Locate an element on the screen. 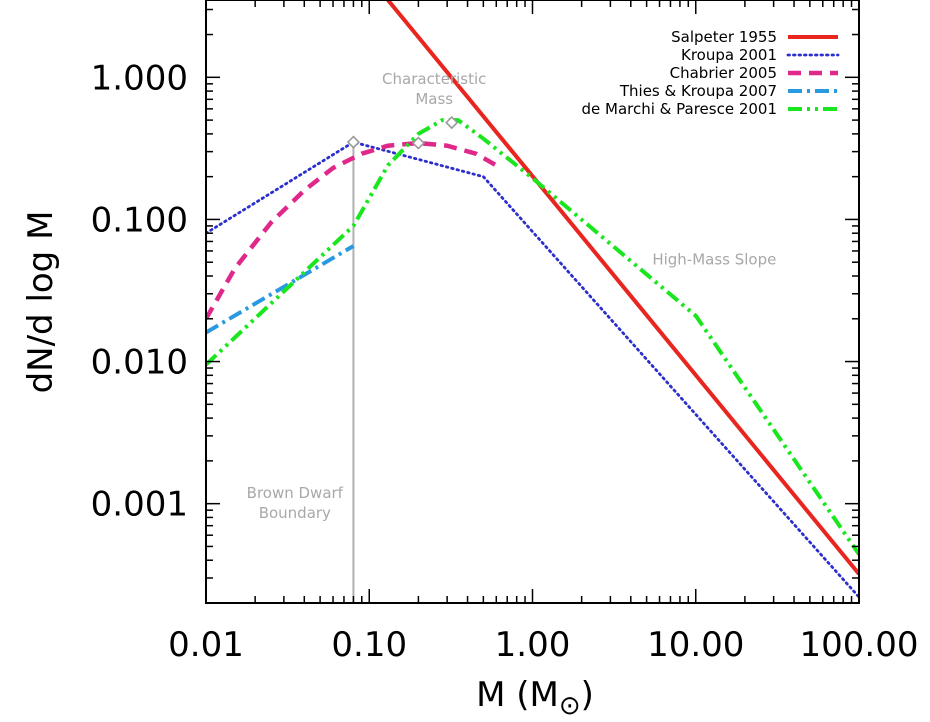  y-tick-label: 0.001 is located at coordinates (139, 505).